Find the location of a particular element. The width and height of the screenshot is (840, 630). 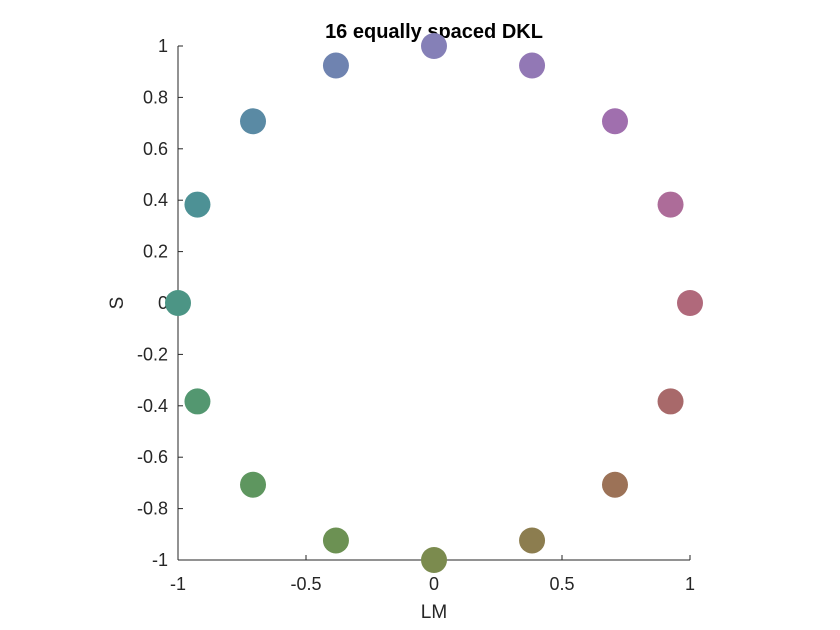

y-tick-label: -0.8 is located at coordinates (152, 509).